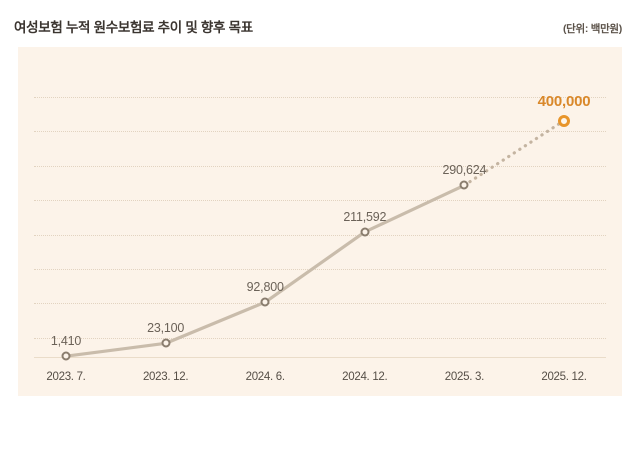  Describe the element at coordinates (166, 328) in the screenshot. I see `data-point-label: 23,100` at that location.